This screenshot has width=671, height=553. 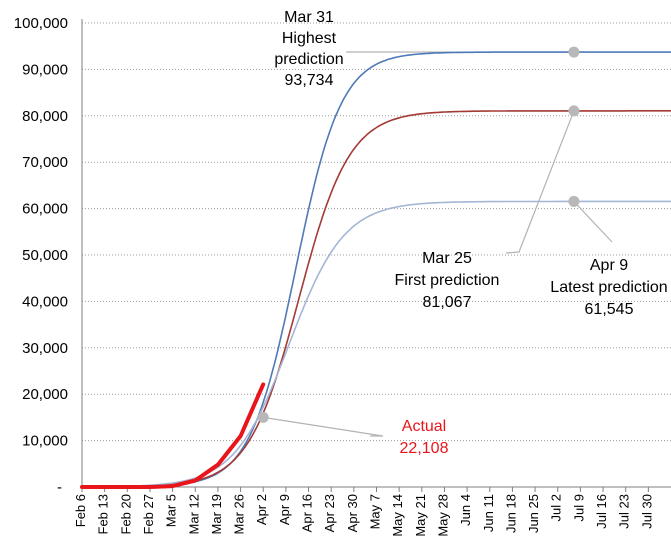 I want to click on annotation-label-first: 81,067, so click(x=447, y=302).